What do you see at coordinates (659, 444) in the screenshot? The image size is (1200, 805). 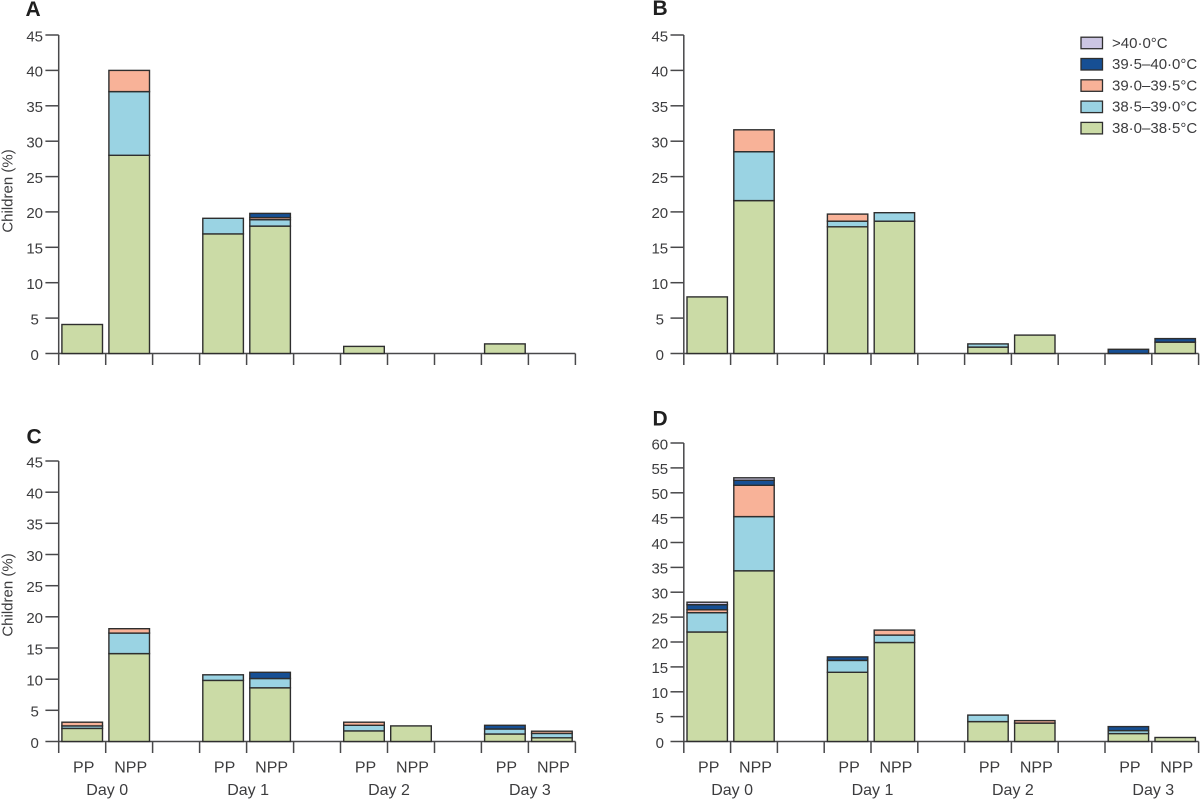 I see `svg-text: 60` at bounding box center [659, 444].